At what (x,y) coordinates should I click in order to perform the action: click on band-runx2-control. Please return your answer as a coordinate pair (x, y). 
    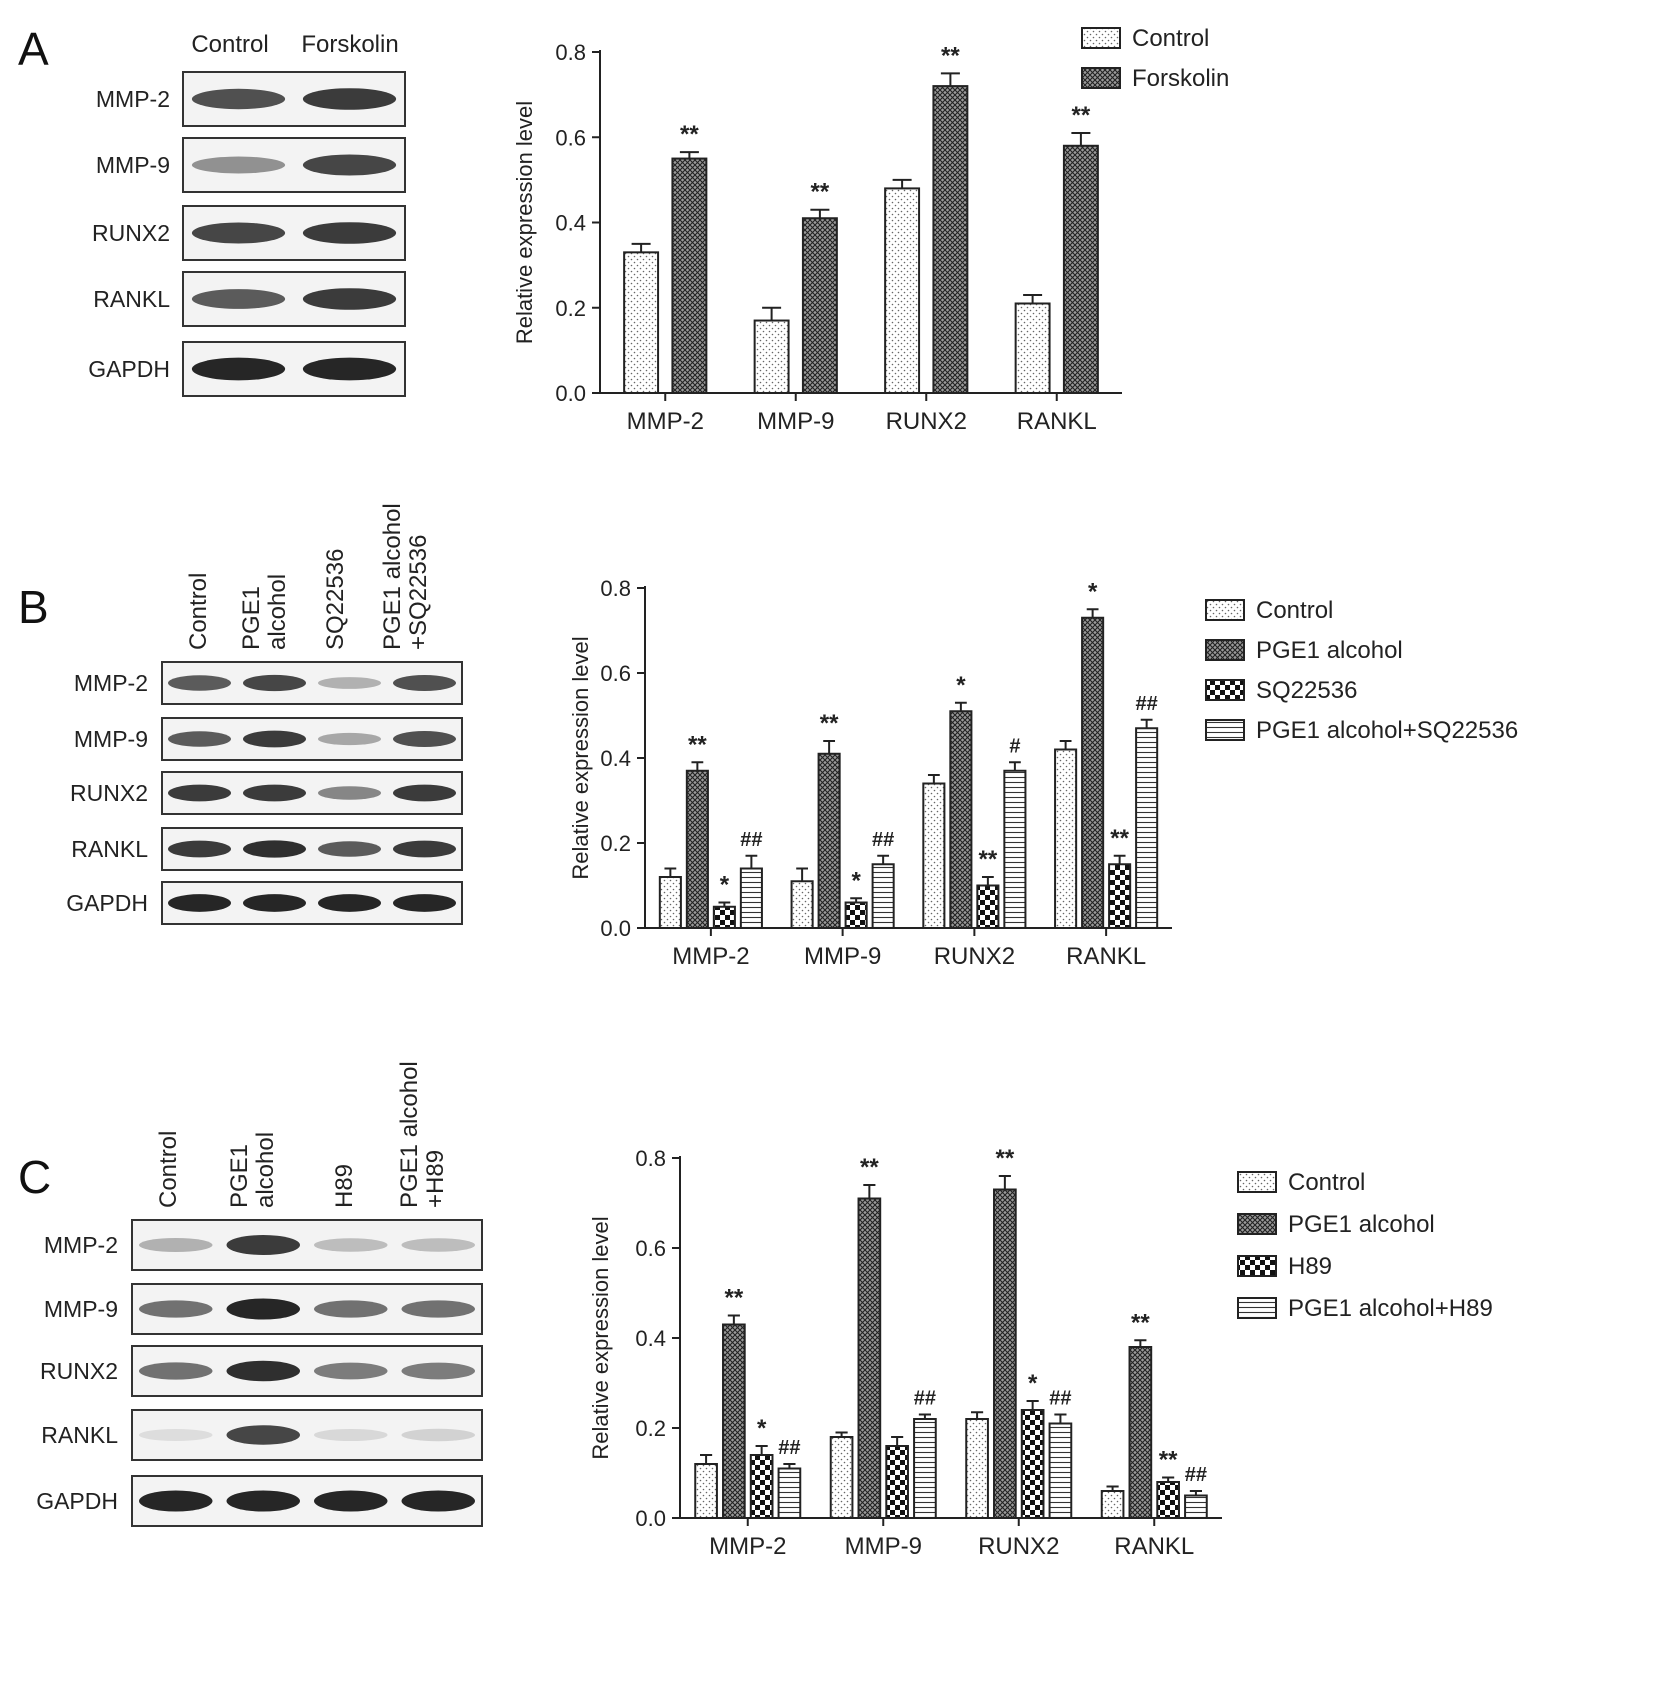
    Looking at the image, I should click on (176, 1371).